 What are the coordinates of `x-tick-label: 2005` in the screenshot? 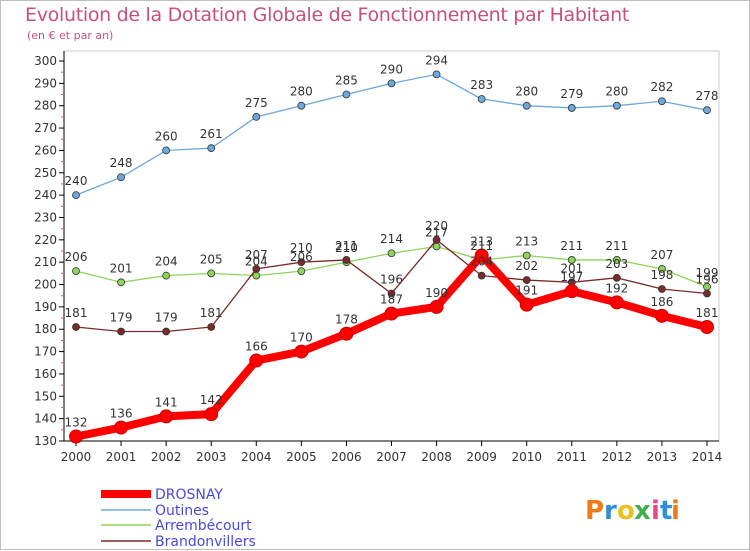 It's located at (301, 457).